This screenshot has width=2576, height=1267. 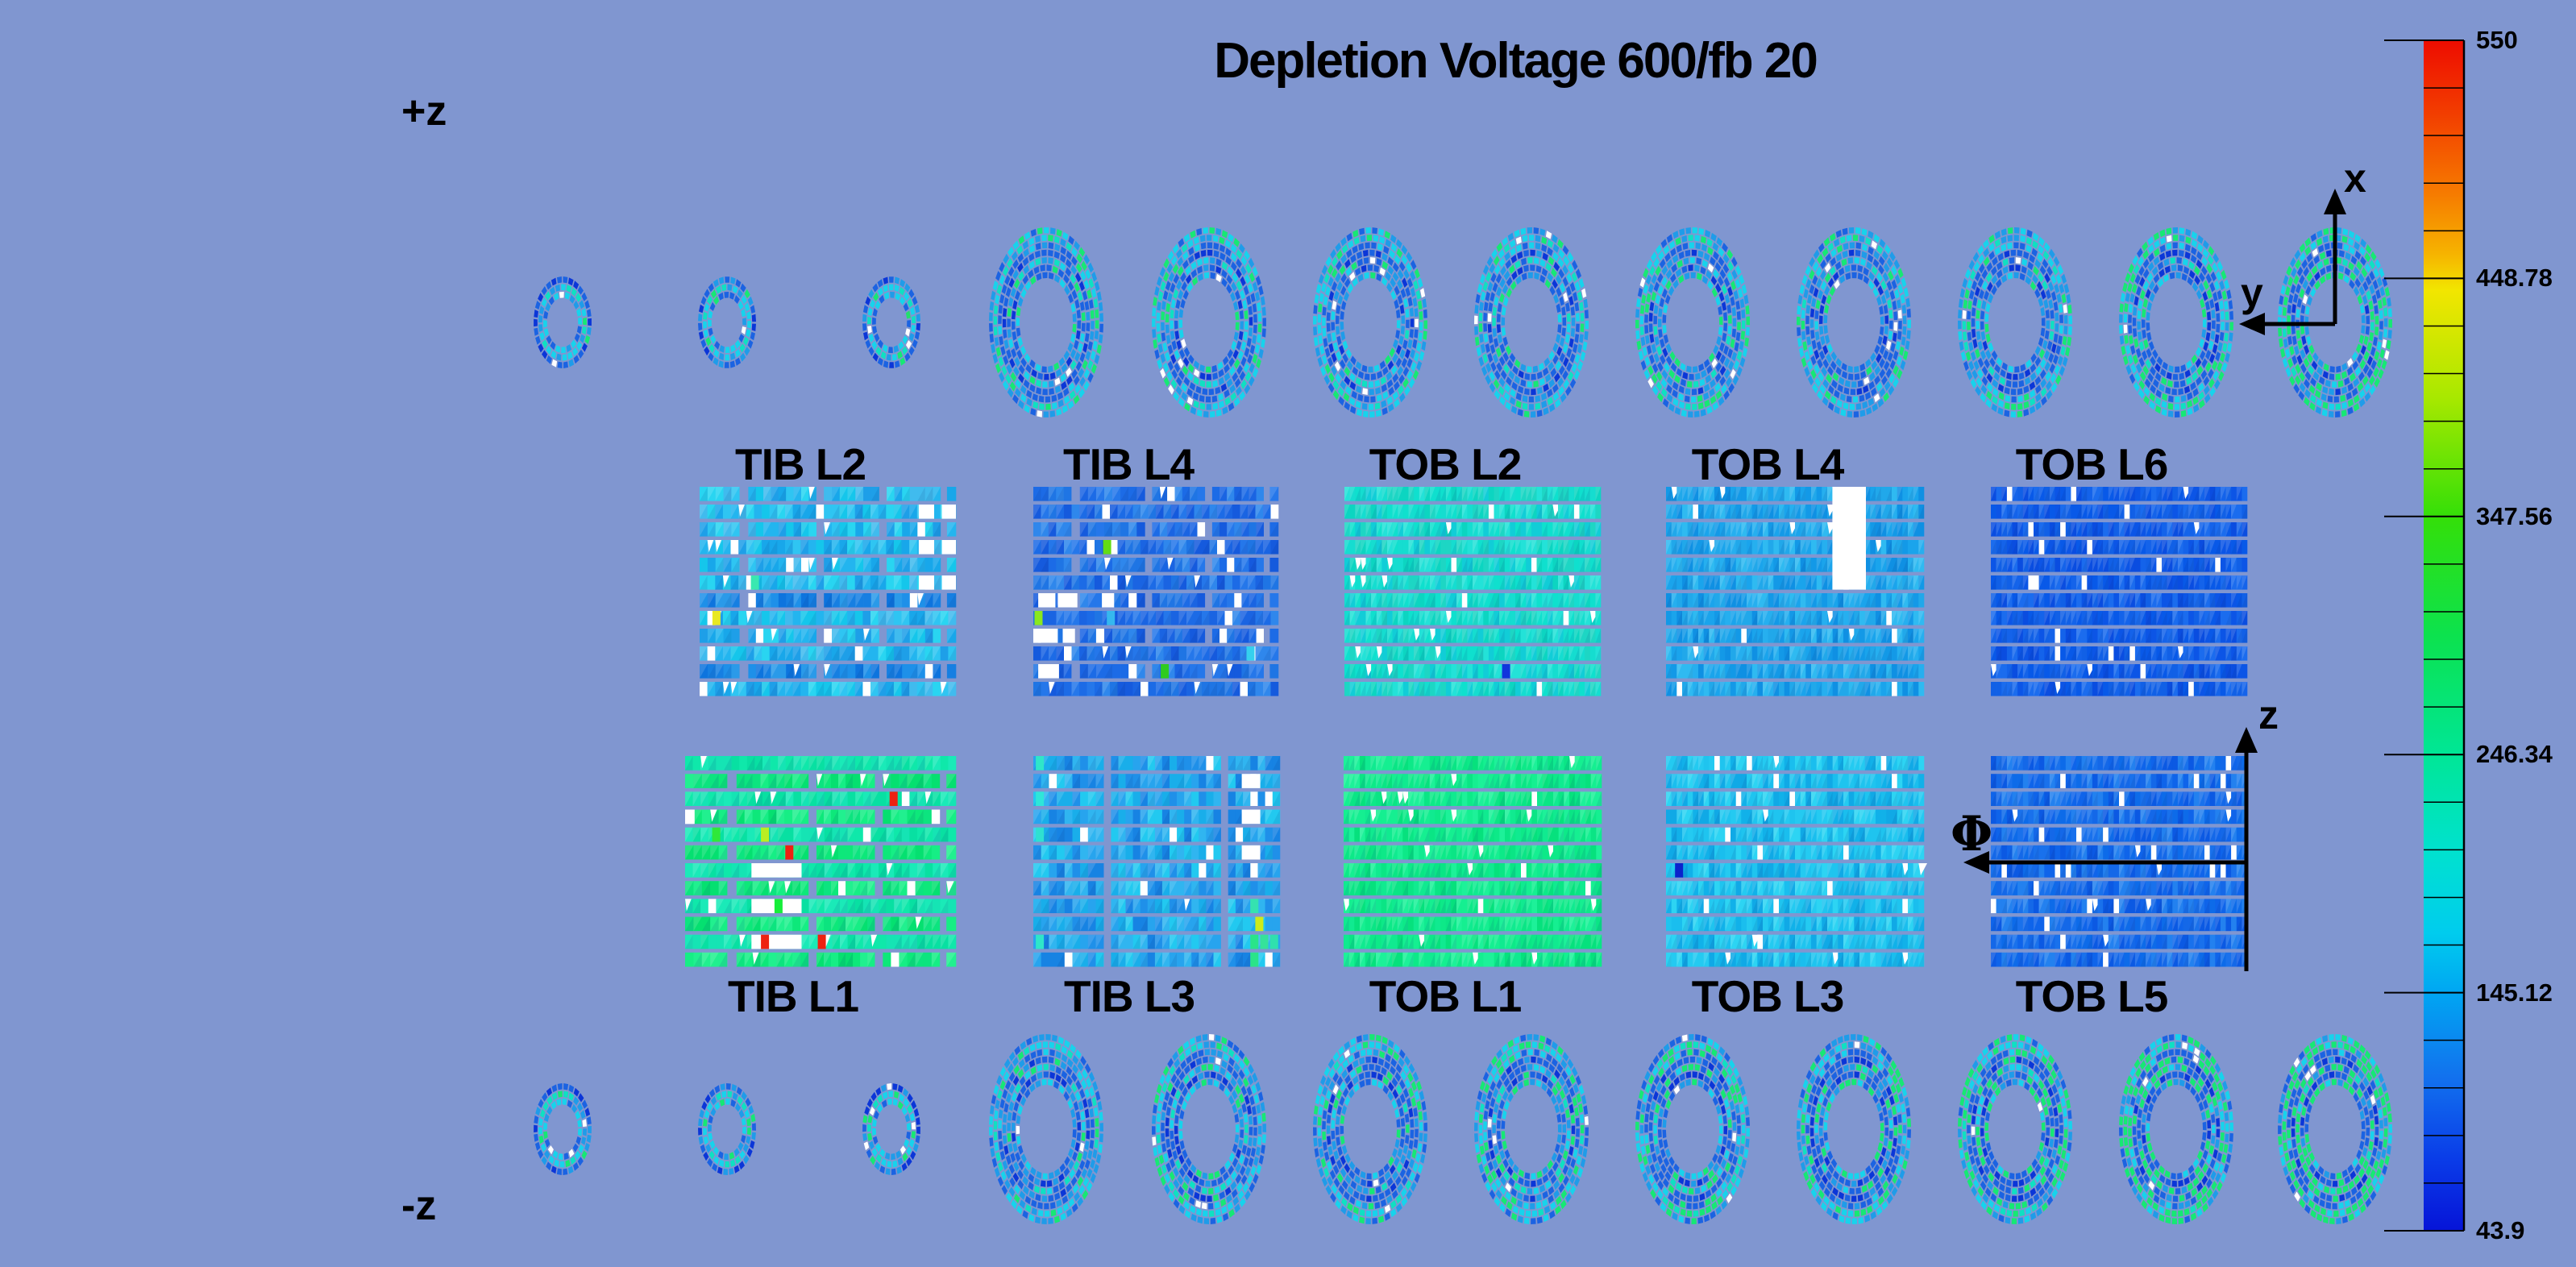 What do you see at coordinates (1156, 591) in the screenshot?
I see `layer-panel-TIB-L4` at bounding box center [1156, 591].